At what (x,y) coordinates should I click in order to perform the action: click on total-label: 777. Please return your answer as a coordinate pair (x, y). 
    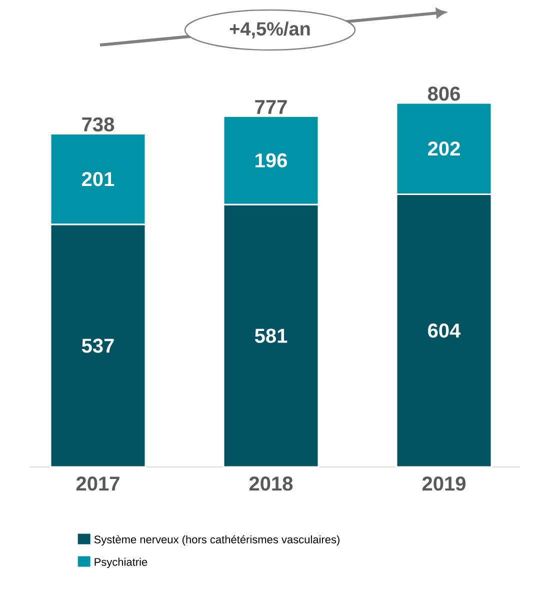
    Looking at the image, I should click on (271, 107).